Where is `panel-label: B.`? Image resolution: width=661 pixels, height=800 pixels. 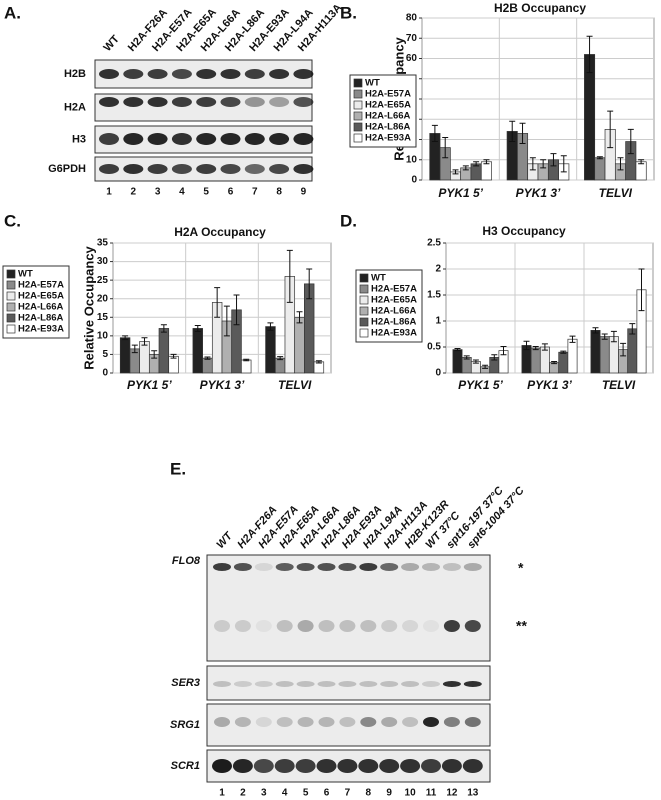
panel-label: B. is located at coordinates (348, 12).